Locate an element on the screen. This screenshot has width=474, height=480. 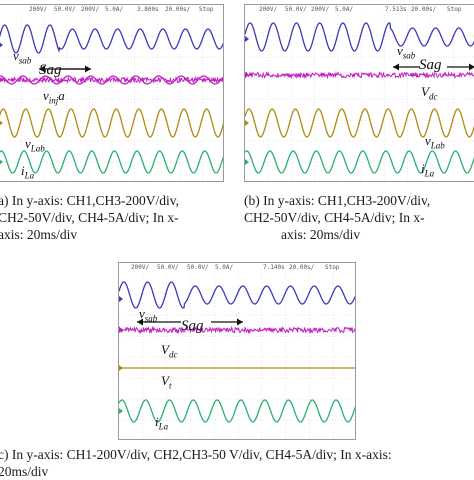
time-position: 7.513s is located at coordinates (396, 9).